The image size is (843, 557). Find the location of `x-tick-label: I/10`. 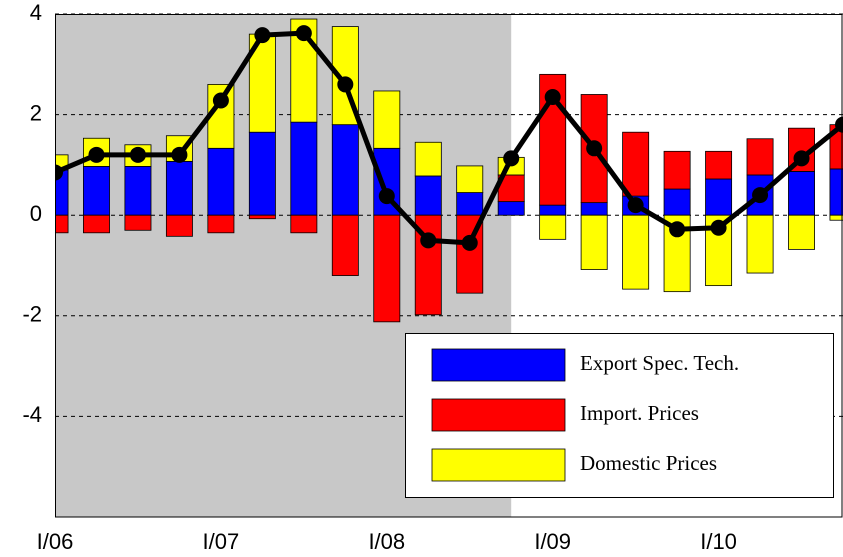

x-tick-label: I/10 is located at coordinates (718, 541).